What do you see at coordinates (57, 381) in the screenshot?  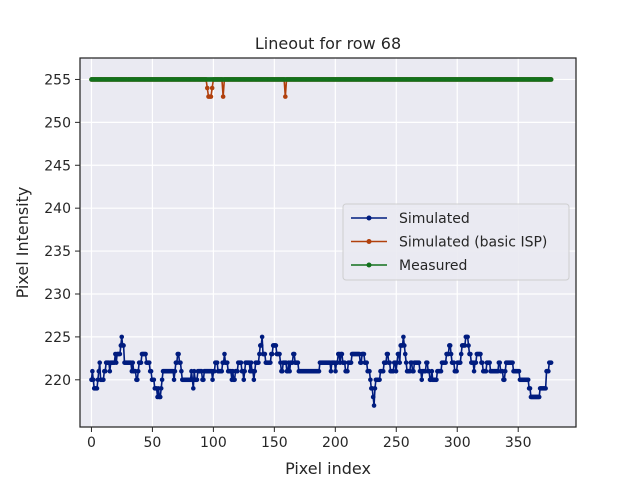 I see `y-tick-label: 220` at bounding box center [57, 381].